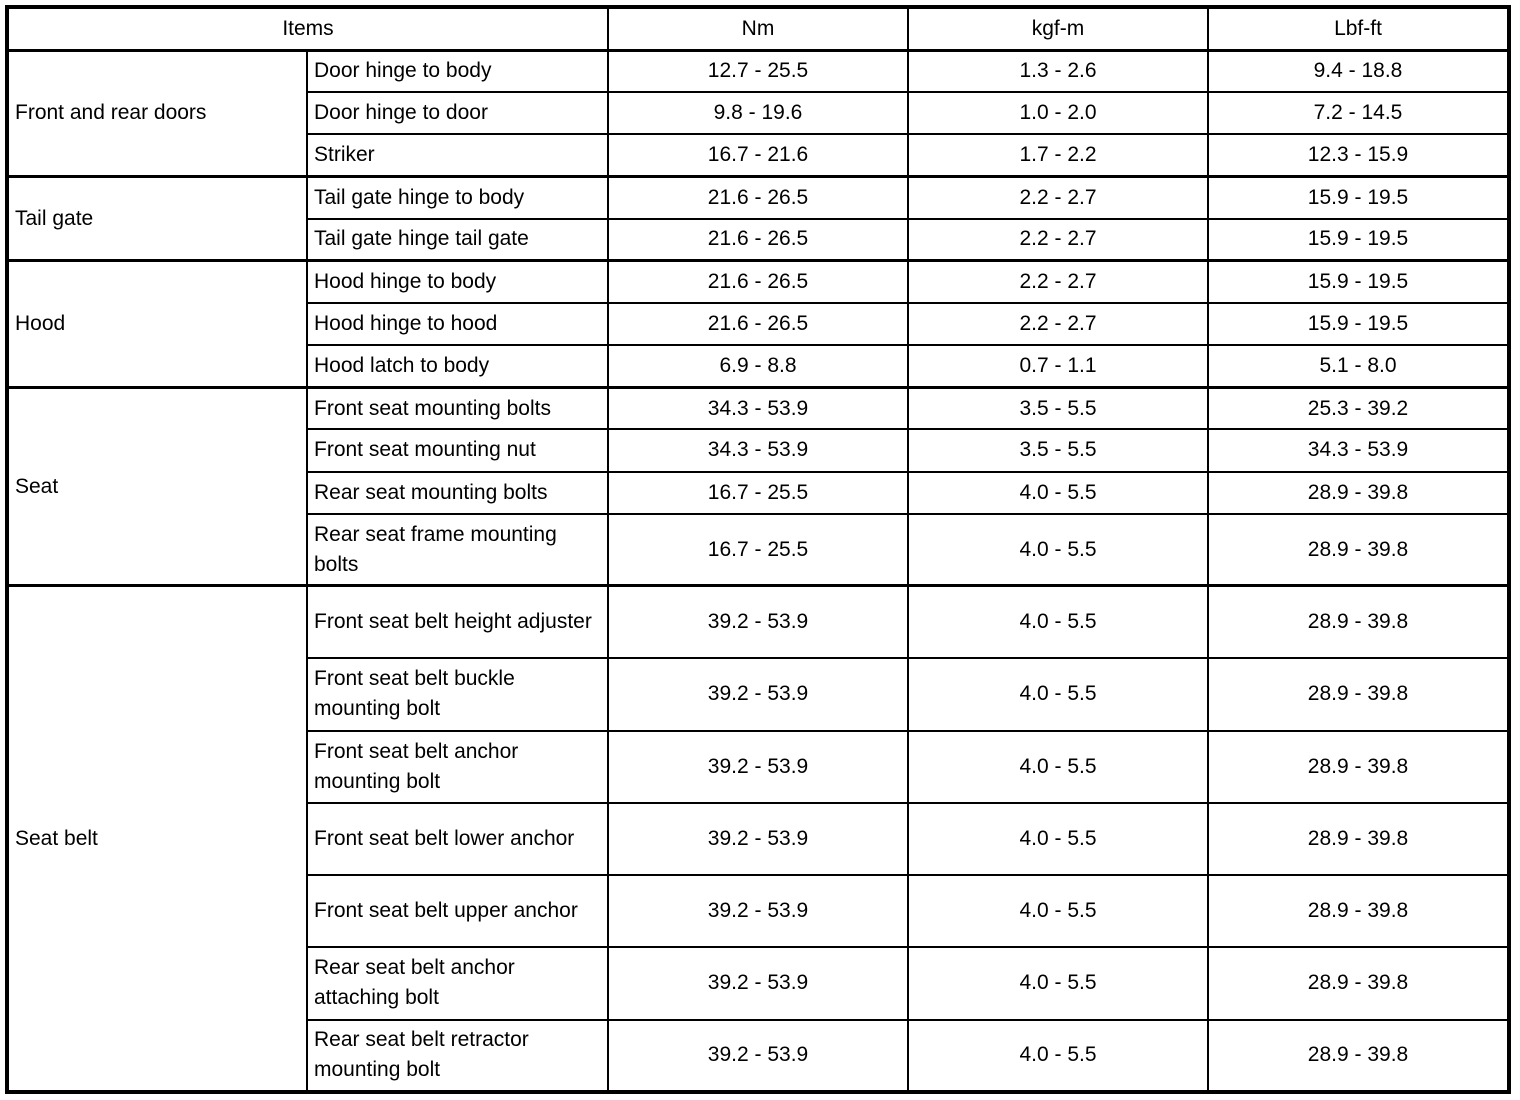  Describe the element at coordinates (1058, 28) in the screenshot. I see `header-kgfm: kgf-m` at that location.